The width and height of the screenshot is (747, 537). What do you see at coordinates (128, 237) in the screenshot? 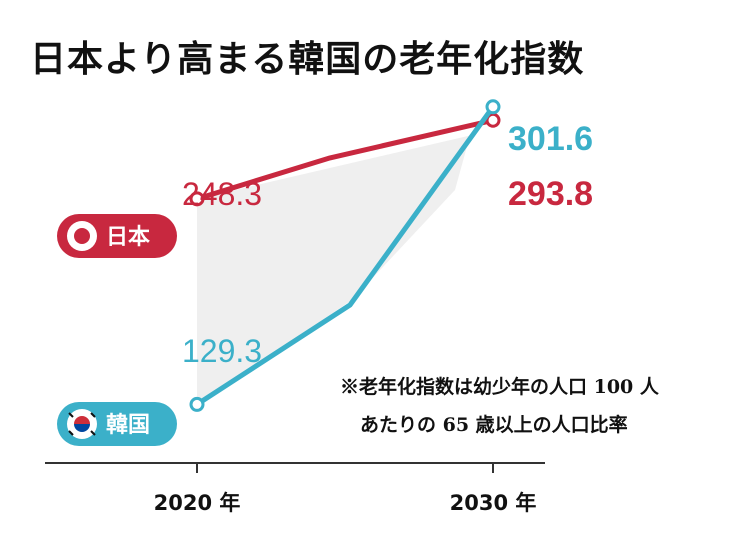
I see `japan-legend-label: 日本` at bounding box center [128, 237].